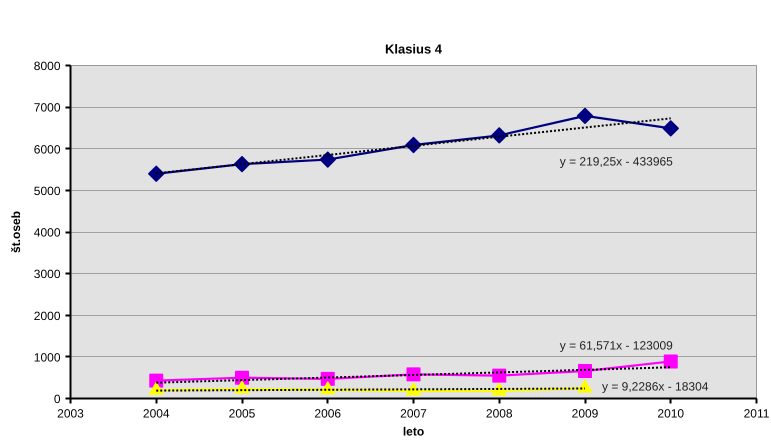 The width and height of the screenshot is (771, 445). I want to click on x-tick-label: 2006, so click(328, 413).